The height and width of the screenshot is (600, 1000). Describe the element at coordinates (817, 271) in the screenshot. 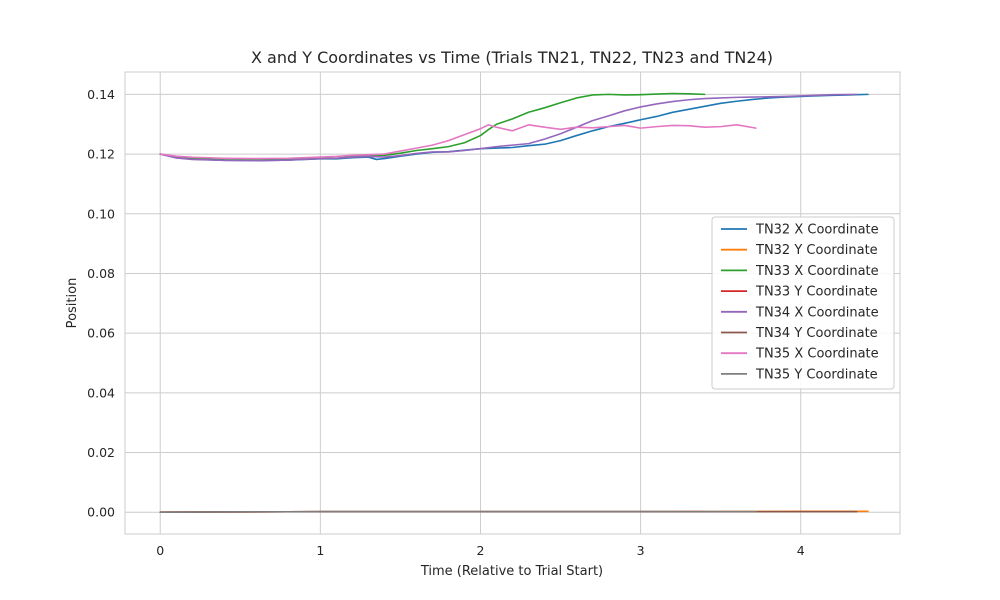

I see `legend-label: TN33 X Coordinate` at that location.